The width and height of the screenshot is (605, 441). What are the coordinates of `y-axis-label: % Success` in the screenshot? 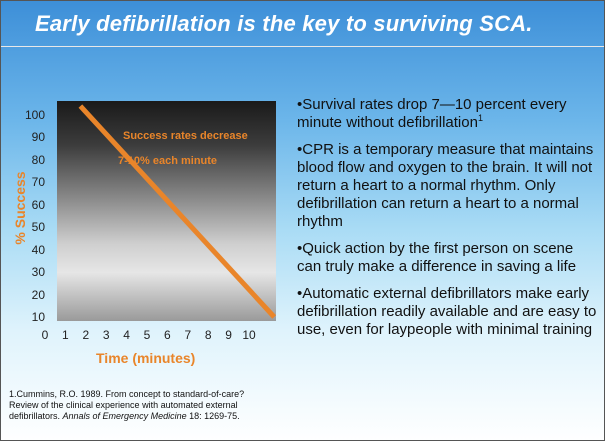 It's located at (20, 208).